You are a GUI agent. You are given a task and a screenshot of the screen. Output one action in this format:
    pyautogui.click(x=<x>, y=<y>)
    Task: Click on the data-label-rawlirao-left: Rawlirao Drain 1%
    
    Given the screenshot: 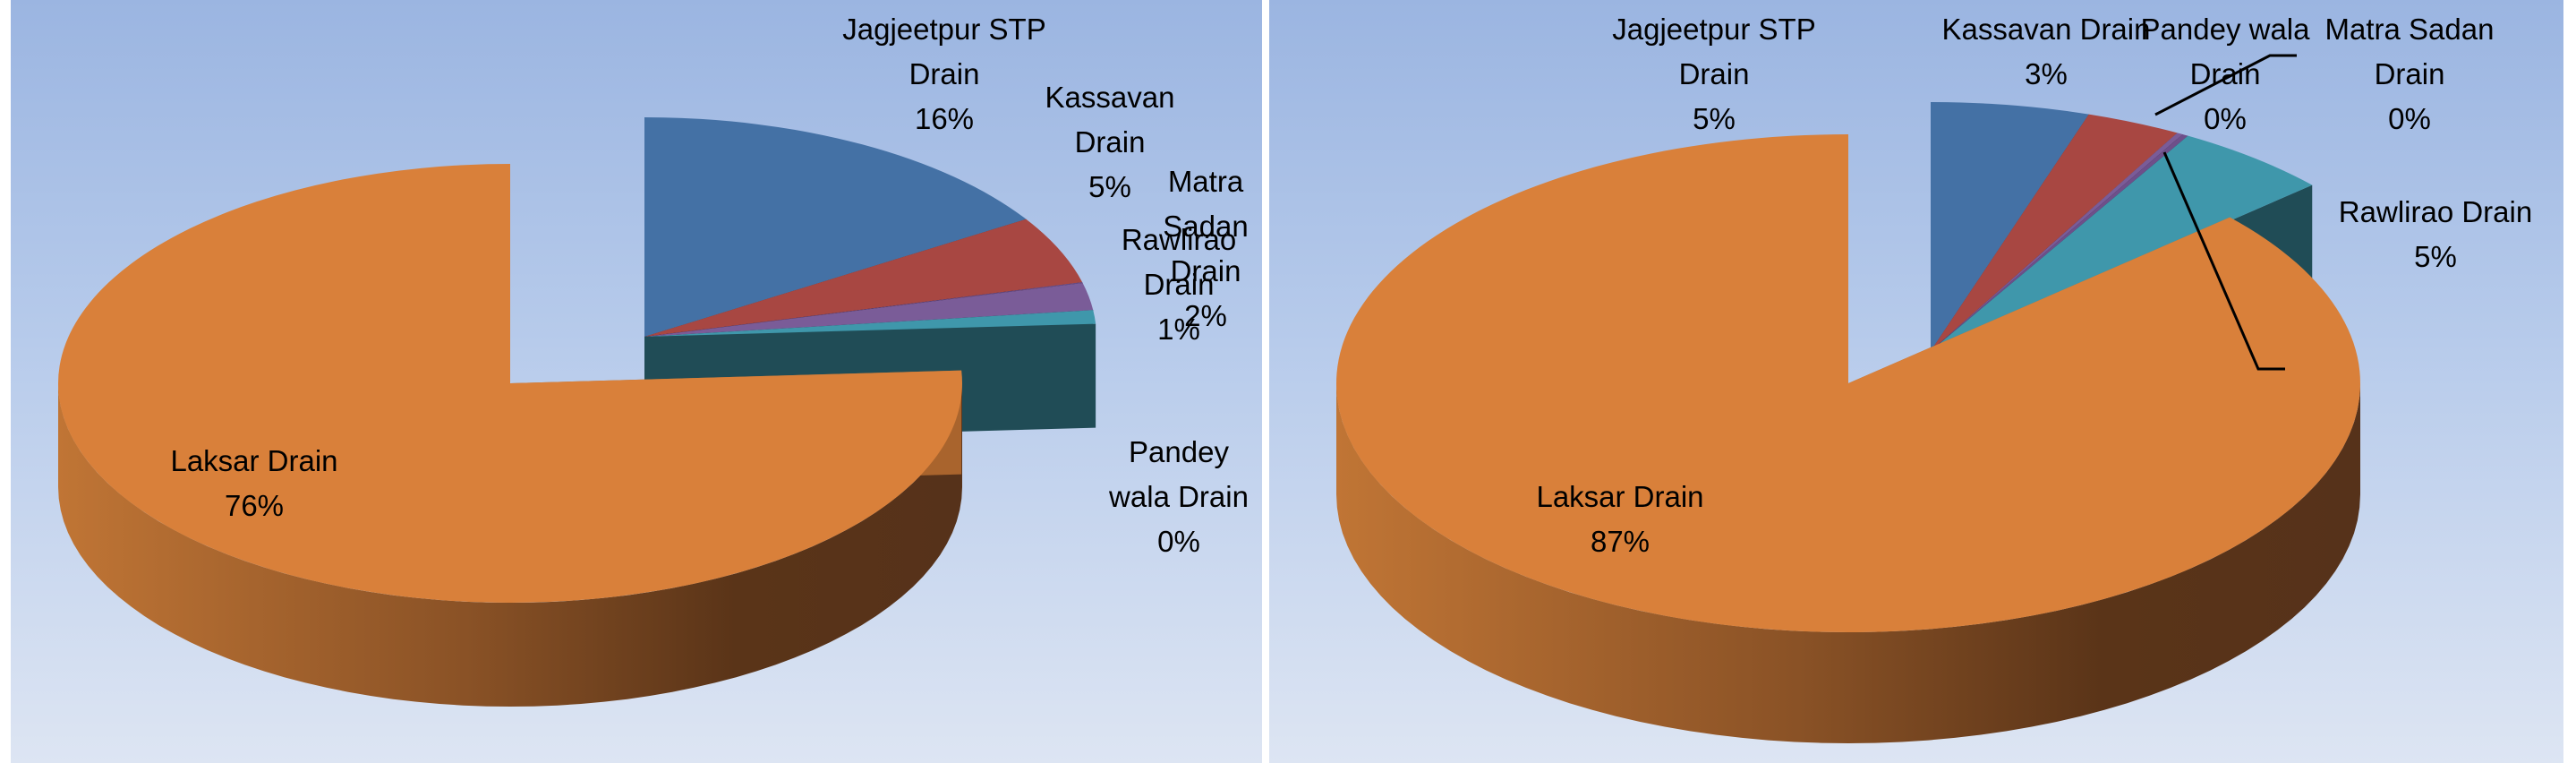 What is the action you would take?
    pyautogui.click(x=1179, y=284)
    